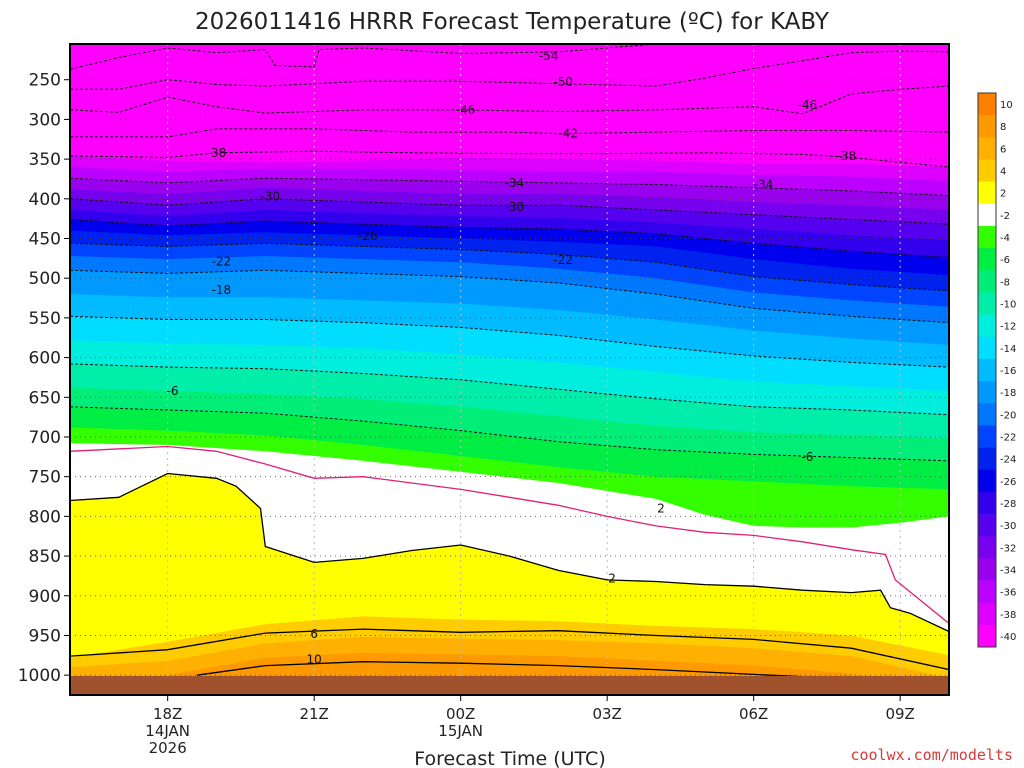 The width and height of the screenshot is (1024, 768). Describe the element at coordinates (45, 200) in the screenshot. I see `y-tick-label-400: 400` at that location.